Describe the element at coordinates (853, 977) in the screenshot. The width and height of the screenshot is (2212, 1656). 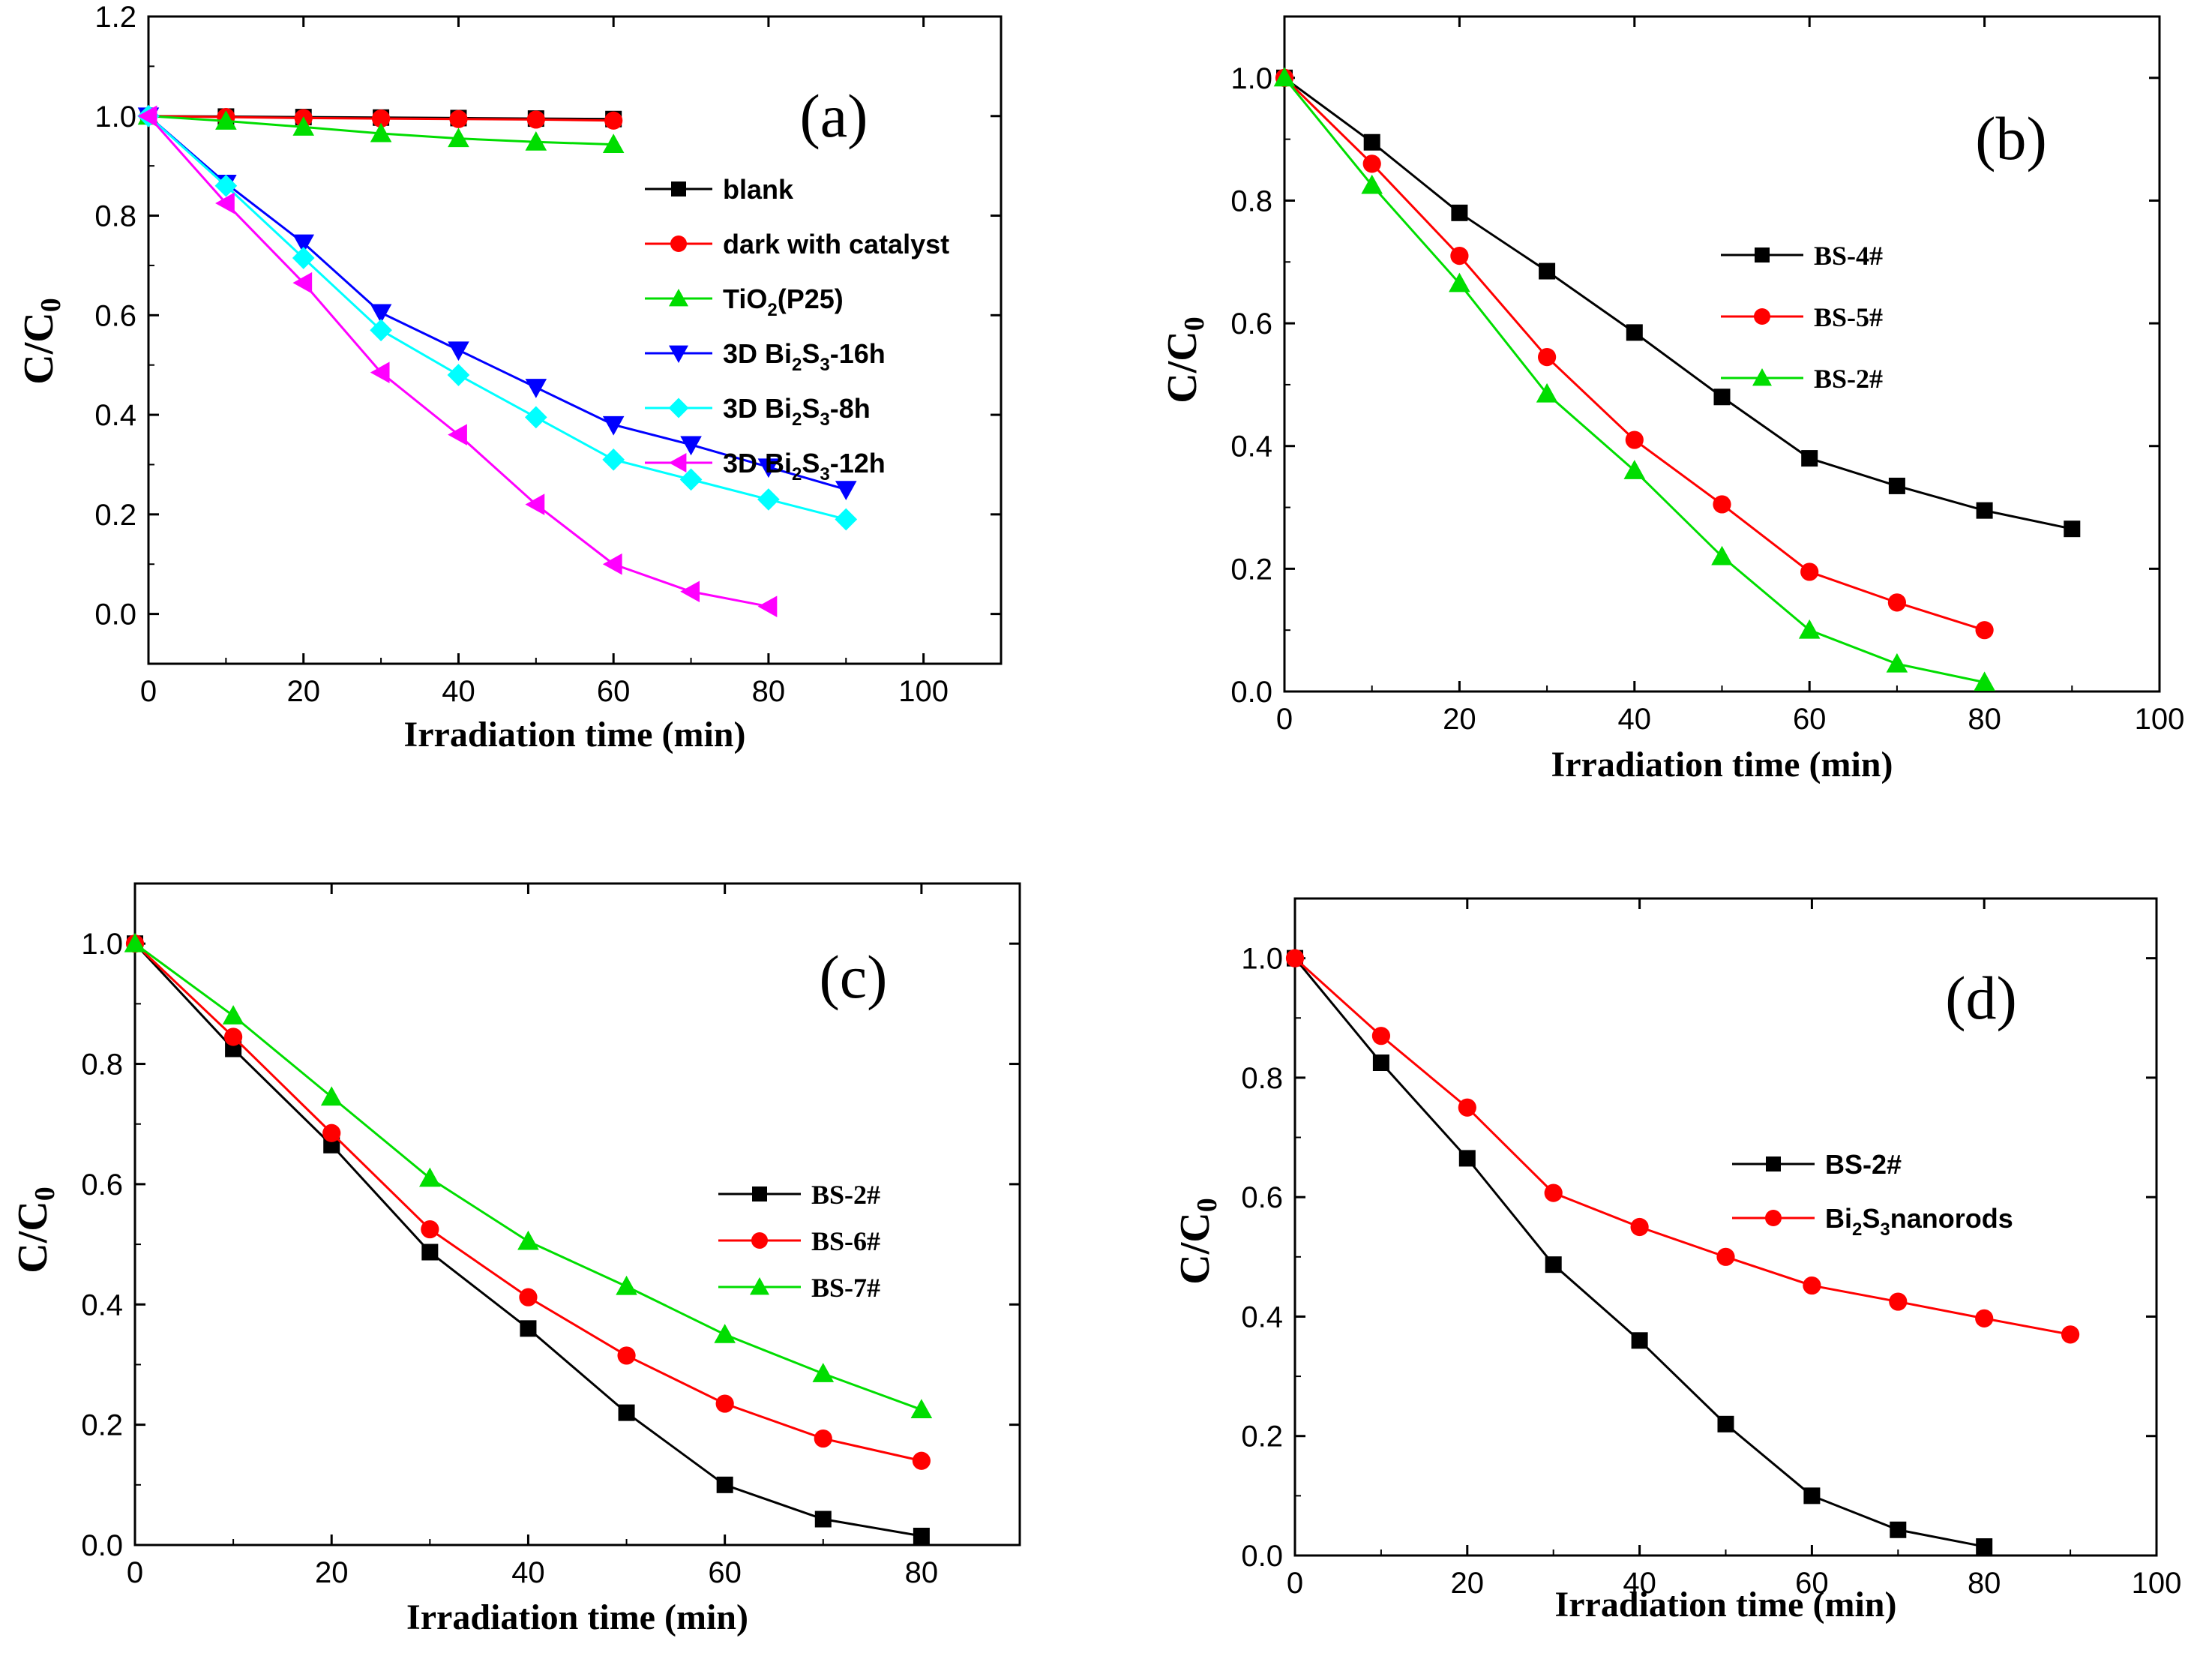
I see `panel-label: (c)` at that location.